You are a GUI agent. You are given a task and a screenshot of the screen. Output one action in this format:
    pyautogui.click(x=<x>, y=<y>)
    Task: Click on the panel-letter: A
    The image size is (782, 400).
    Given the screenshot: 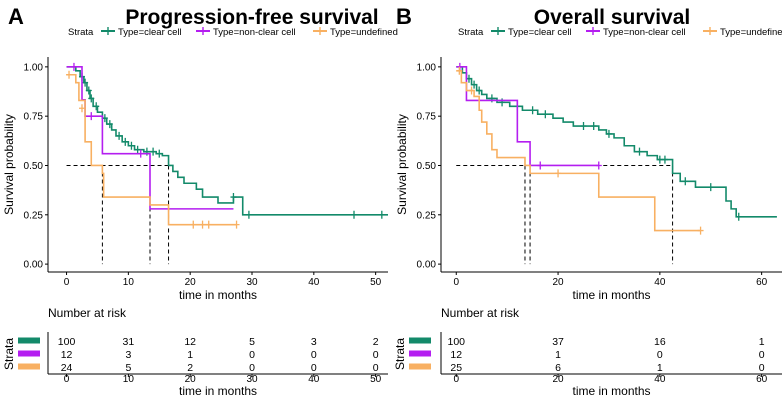 What is the action you would take?
    pyautogui.click(x=16, y=16)
    